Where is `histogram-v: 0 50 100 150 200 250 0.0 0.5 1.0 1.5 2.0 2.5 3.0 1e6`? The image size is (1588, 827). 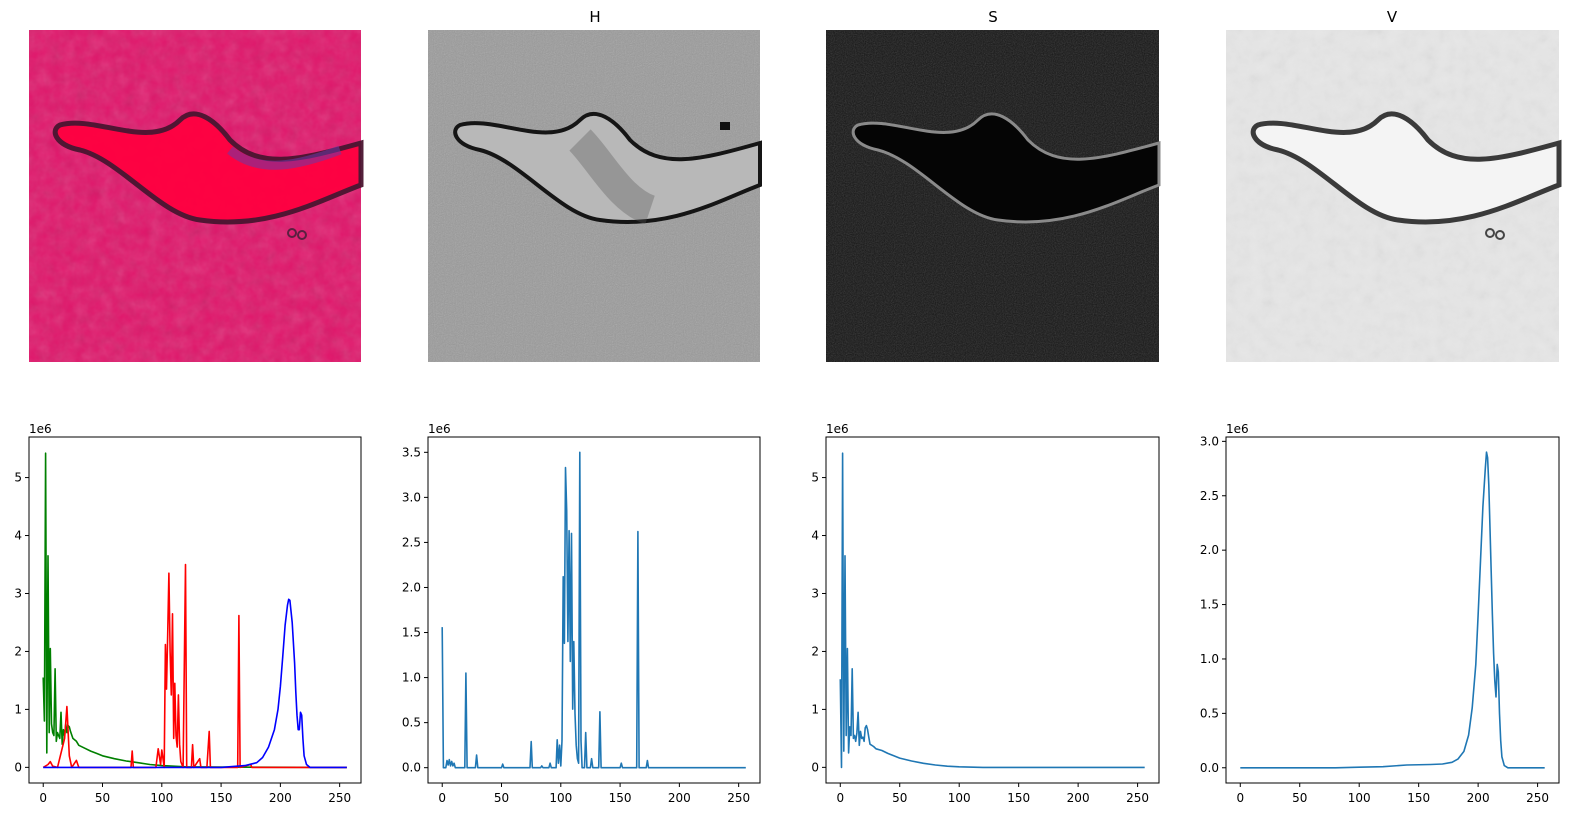 histogram-v: 0 50 100 150 200 250 0.0 0.5 1.0 1.5 2.0 2.5 3.0 1e6 is located at coordinates (1380, 613).